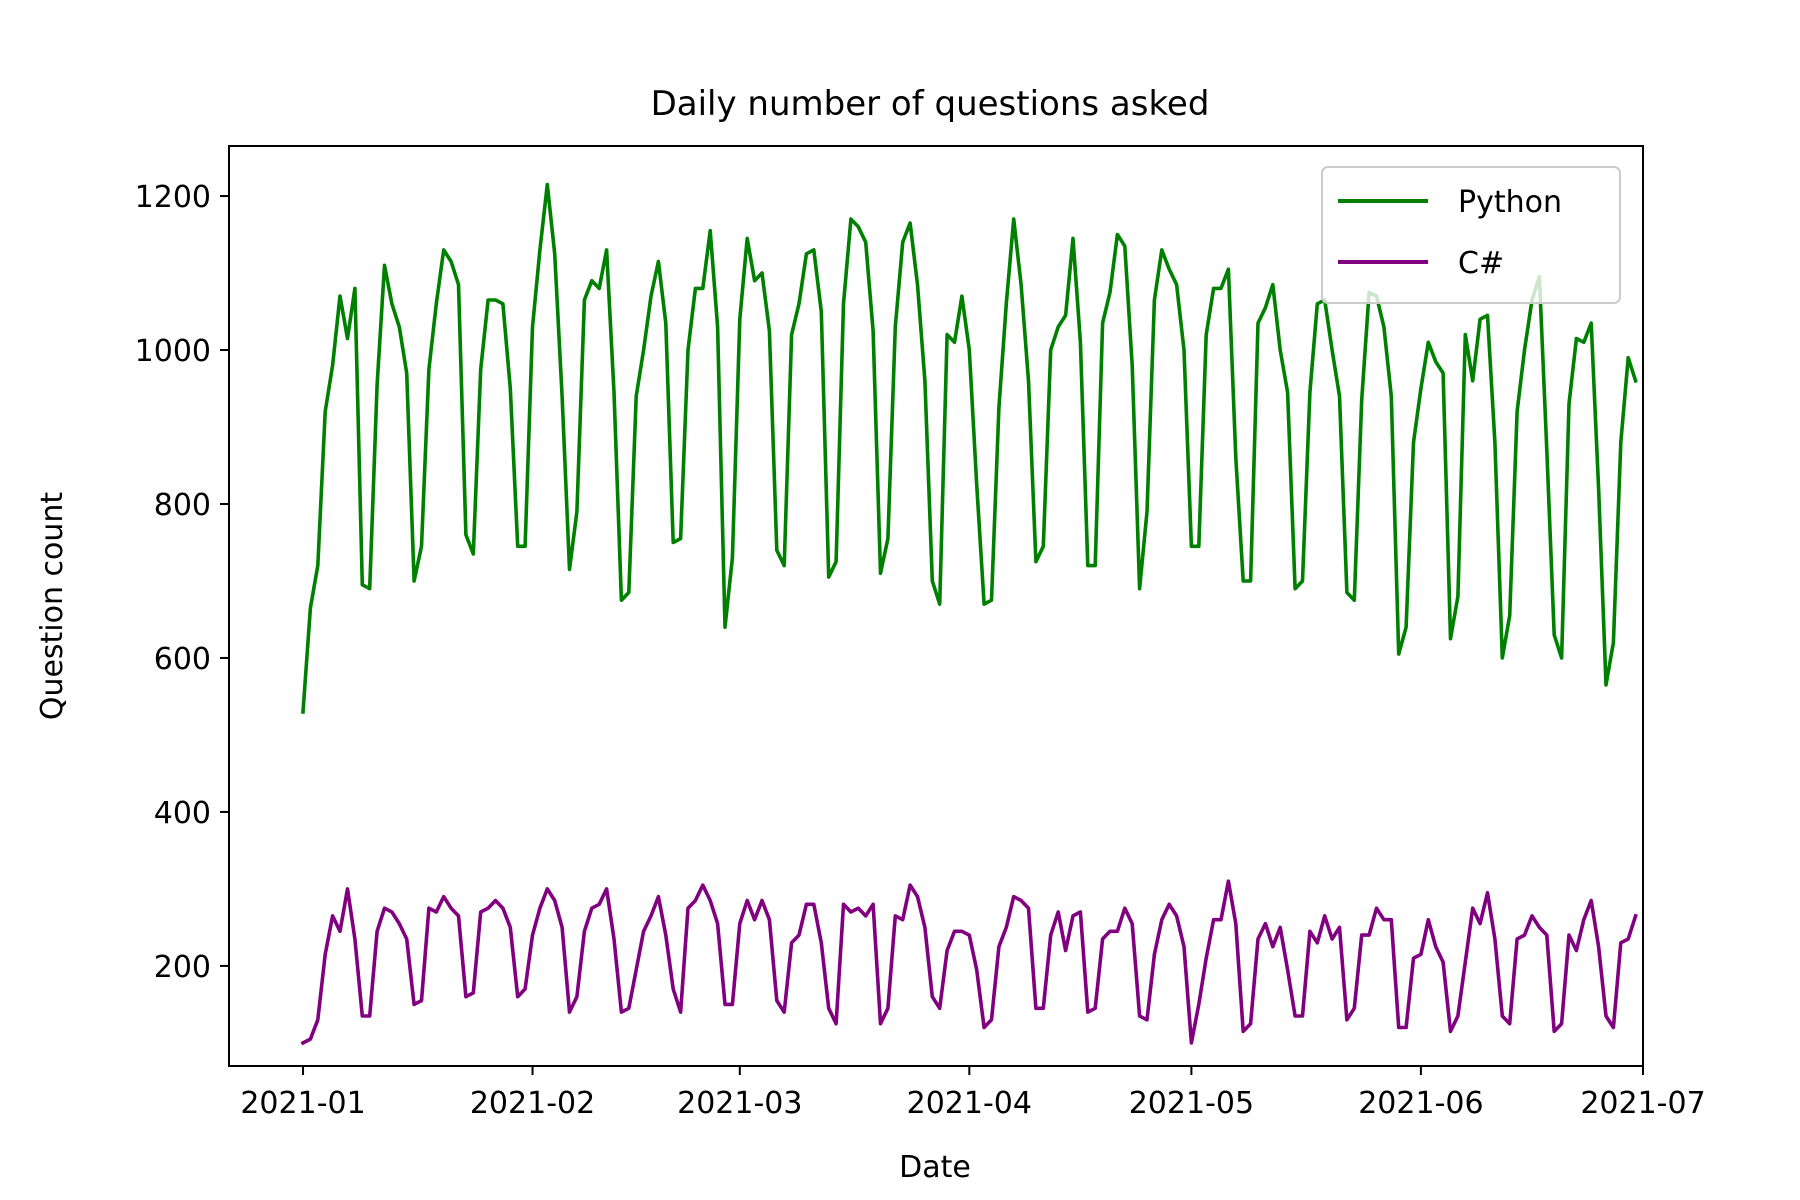 This screenshot has height=1200, width=1800. What do you see at coordinates (739, 1103) in the screenshot?
I see `x-tick-label: 2021-03` at bounding box center [739, 1103].